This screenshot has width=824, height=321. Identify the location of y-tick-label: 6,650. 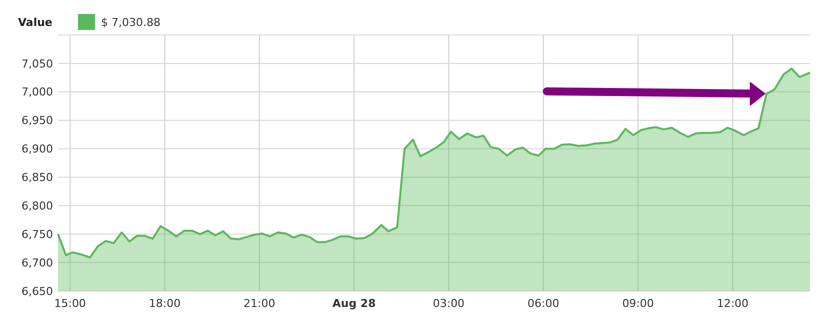
(37, 291).